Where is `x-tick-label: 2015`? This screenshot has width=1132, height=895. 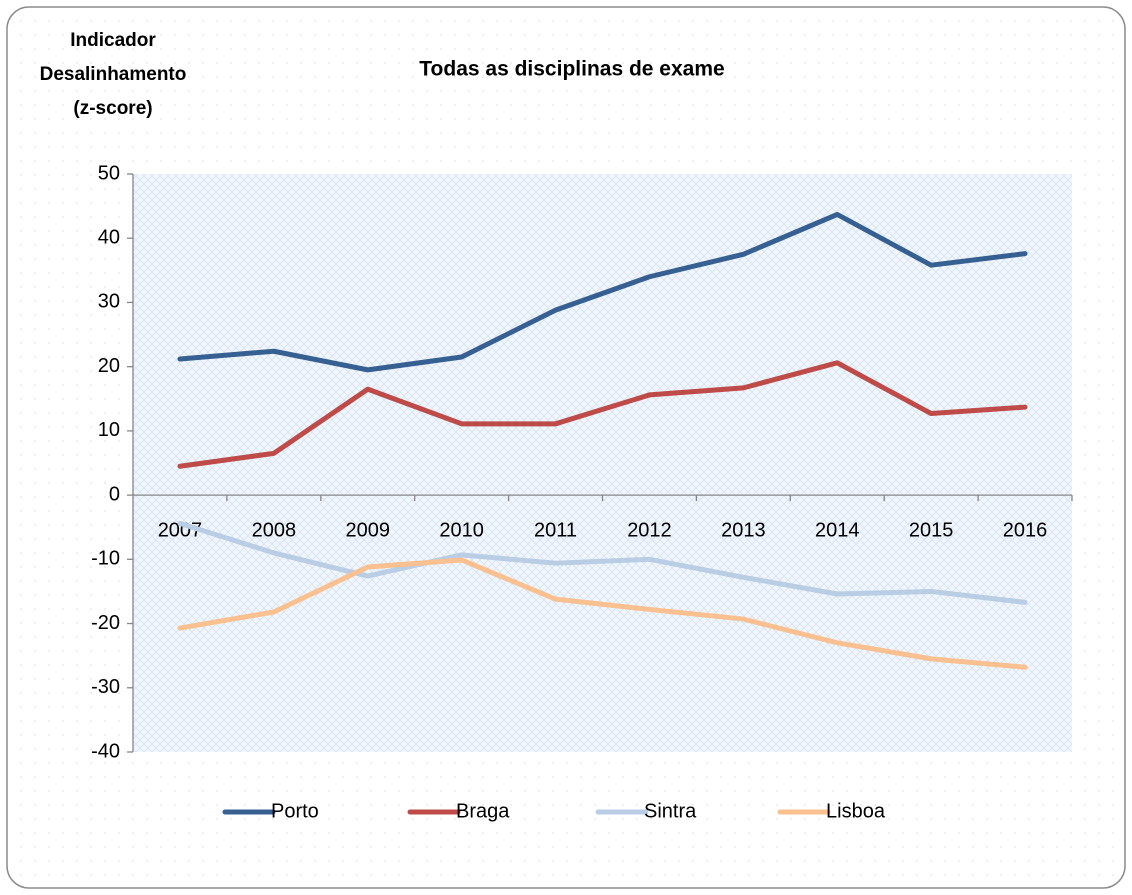 x-tick-label: 2015 is located at coordinates (931, 530).